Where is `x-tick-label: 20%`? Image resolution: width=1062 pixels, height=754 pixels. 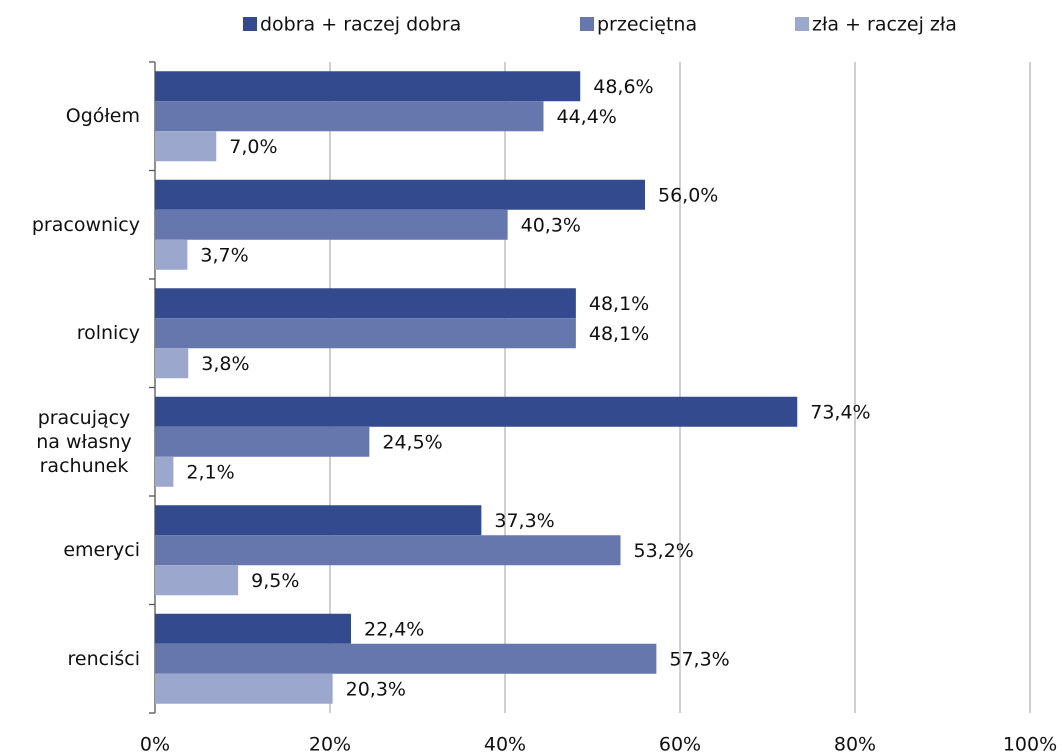 x-tick-label: 20% is located at coordinates (330, 744).